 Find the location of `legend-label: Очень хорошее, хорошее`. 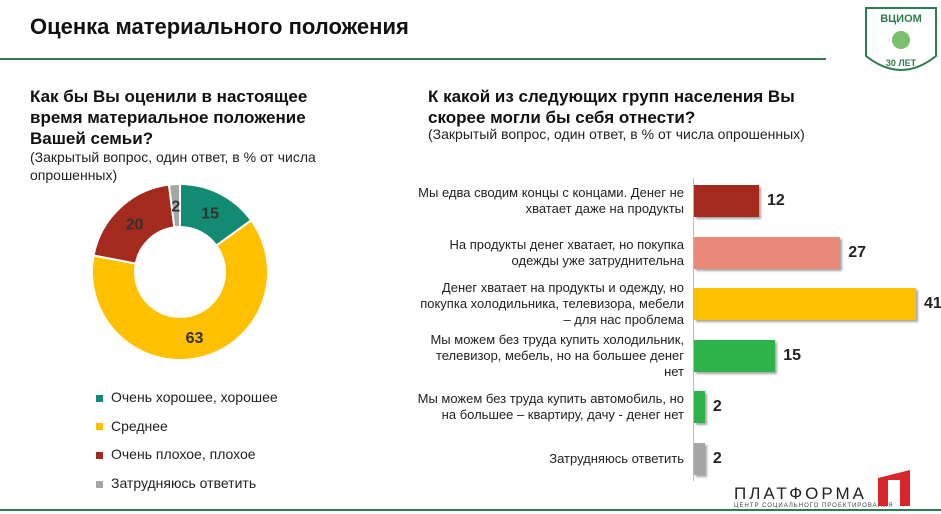

legend-label: Очень хорошее, хорошее is located at coordinates (194, 397).